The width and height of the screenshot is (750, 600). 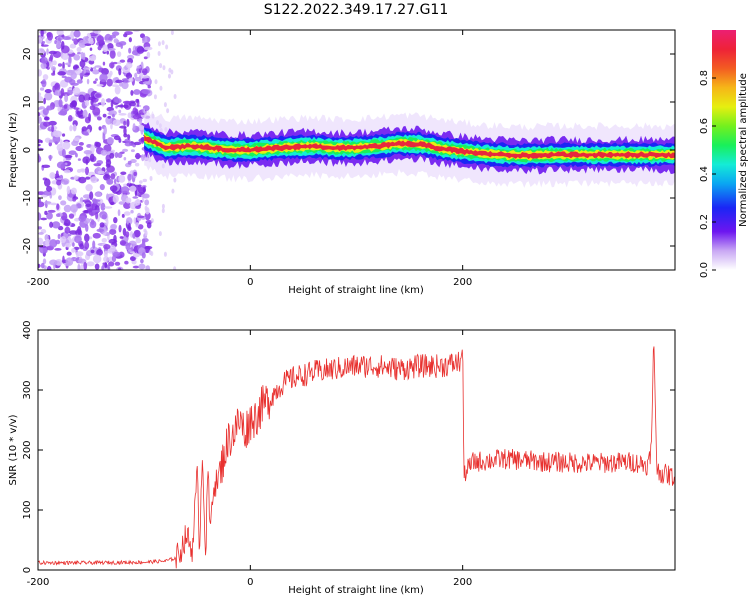 What do you see at coordinates (462, 282) in the screenshot?
I see `x-tick-label: 200` at bounding box center [462, 282].